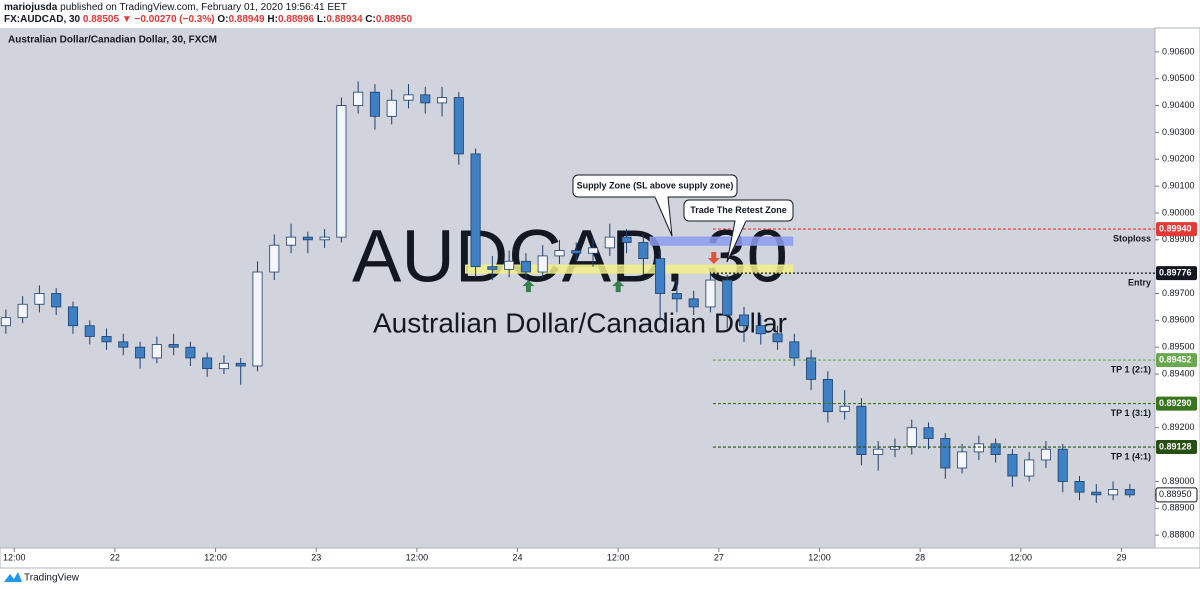 This screenshot has height=589, width=1200. I want to click on level-price-label: 0.89452, so click(1175, 359).